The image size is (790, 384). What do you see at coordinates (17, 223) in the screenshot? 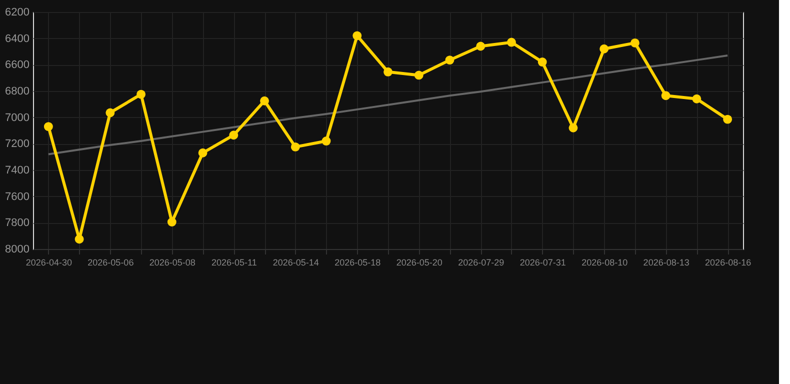
I see `y-tick-label: 7800` at bounding box center [17, 223].